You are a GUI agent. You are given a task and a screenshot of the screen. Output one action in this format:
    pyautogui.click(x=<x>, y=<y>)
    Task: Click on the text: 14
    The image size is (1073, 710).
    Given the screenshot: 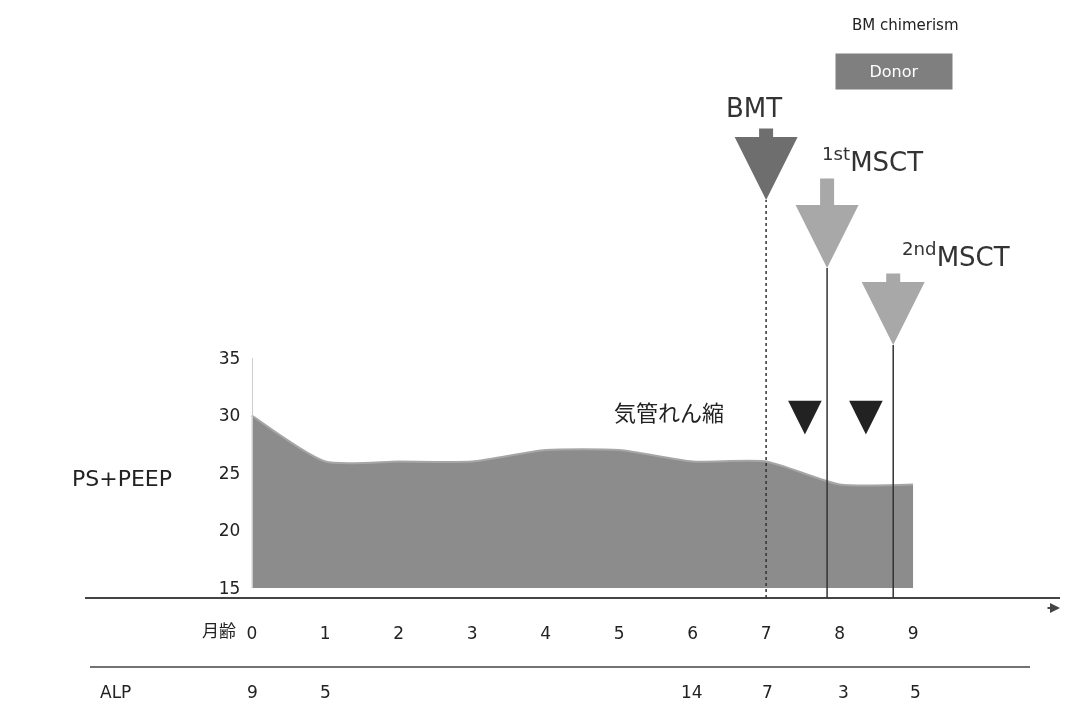 What is the action you would take?
    pyautogui.click(x=692, y=692)
    